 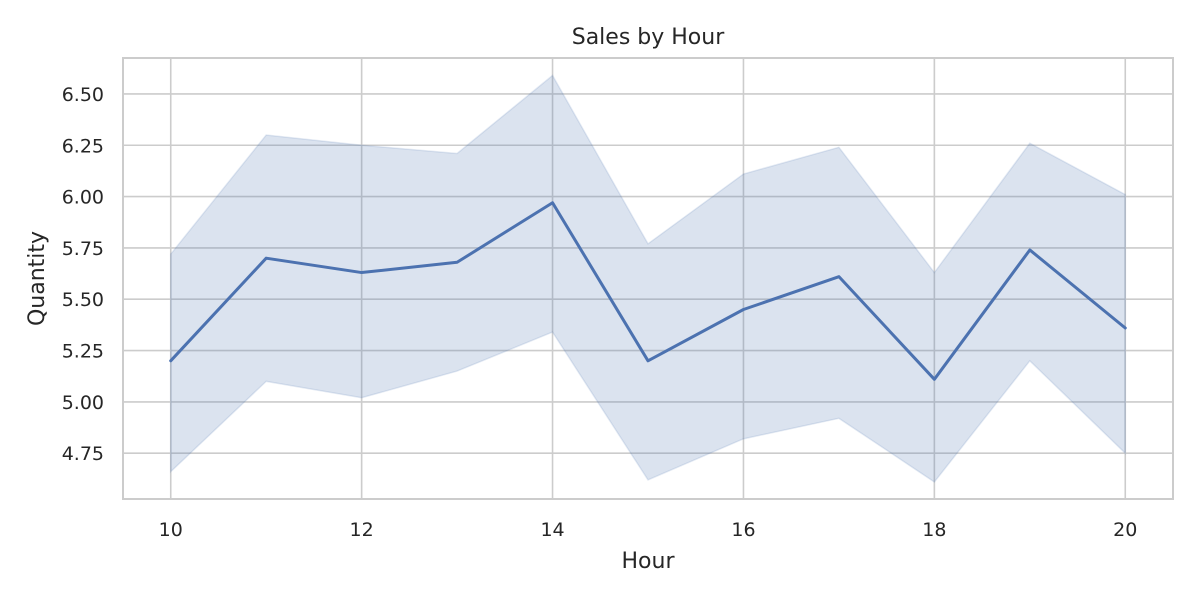 What do you see at coordinates (743, 530) in the screenshot?
I see `x-tick-label: 16` at bounding box center [743, 530].